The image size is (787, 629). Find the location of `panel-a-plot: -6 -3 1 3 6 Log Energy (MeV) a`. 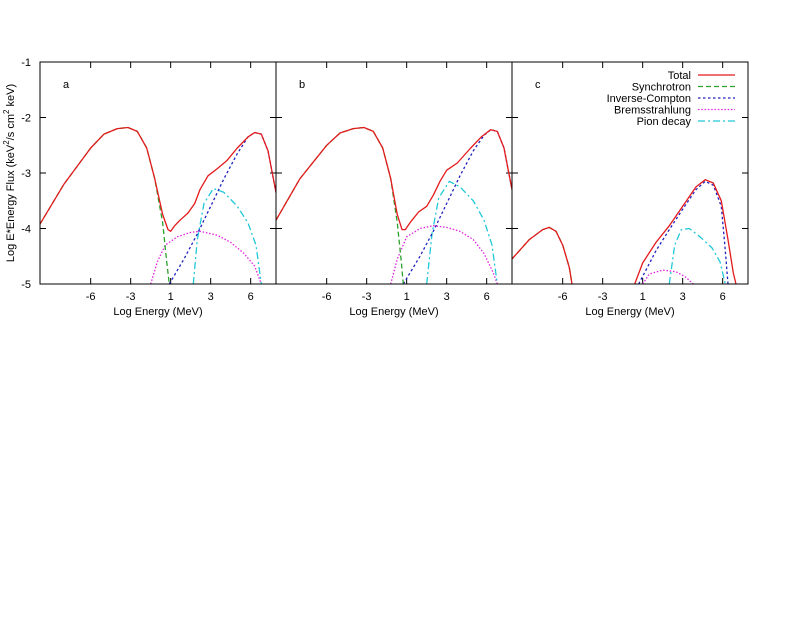

panel-a-plot: -6 -3 1 3 6 Log Energy (MeV) a is located at coordinates (158, 189).